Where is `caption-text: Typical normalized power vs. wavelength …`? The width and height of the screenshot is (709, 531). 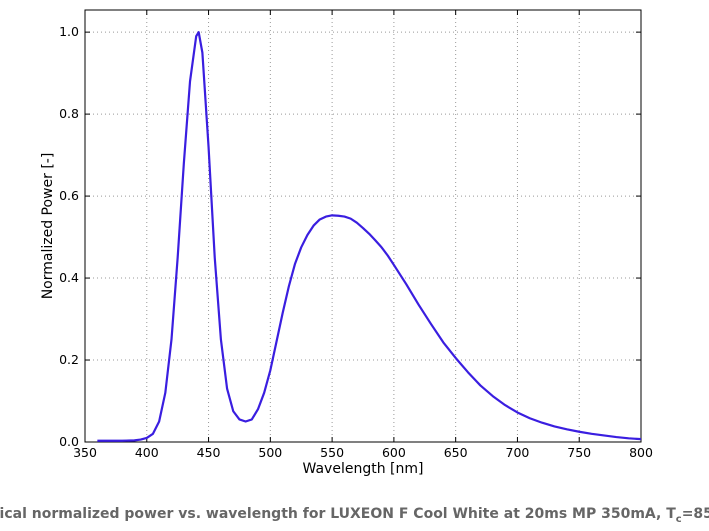 caption-text: Typical normalized power vs. wavelength … is located at coordinates (338, 514).